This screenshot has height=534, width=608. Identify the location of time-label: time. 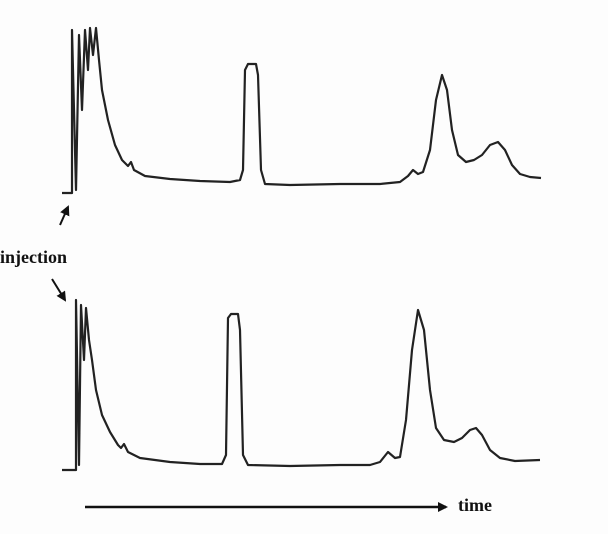
(475, 505).